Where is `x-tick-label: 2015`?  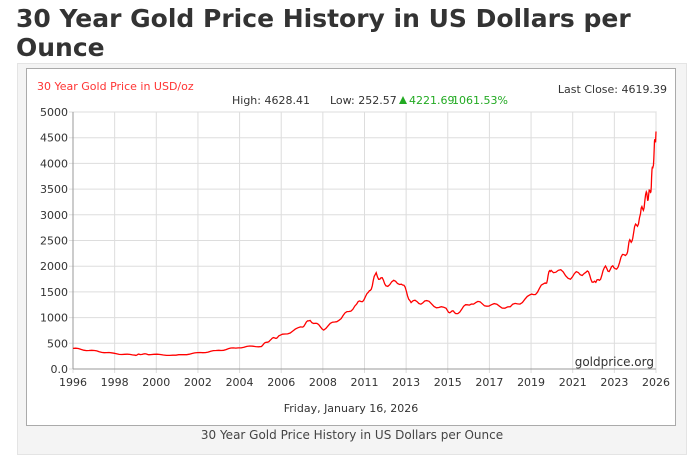 x-tick-label: 2015 is located at coordinates (448, 382).